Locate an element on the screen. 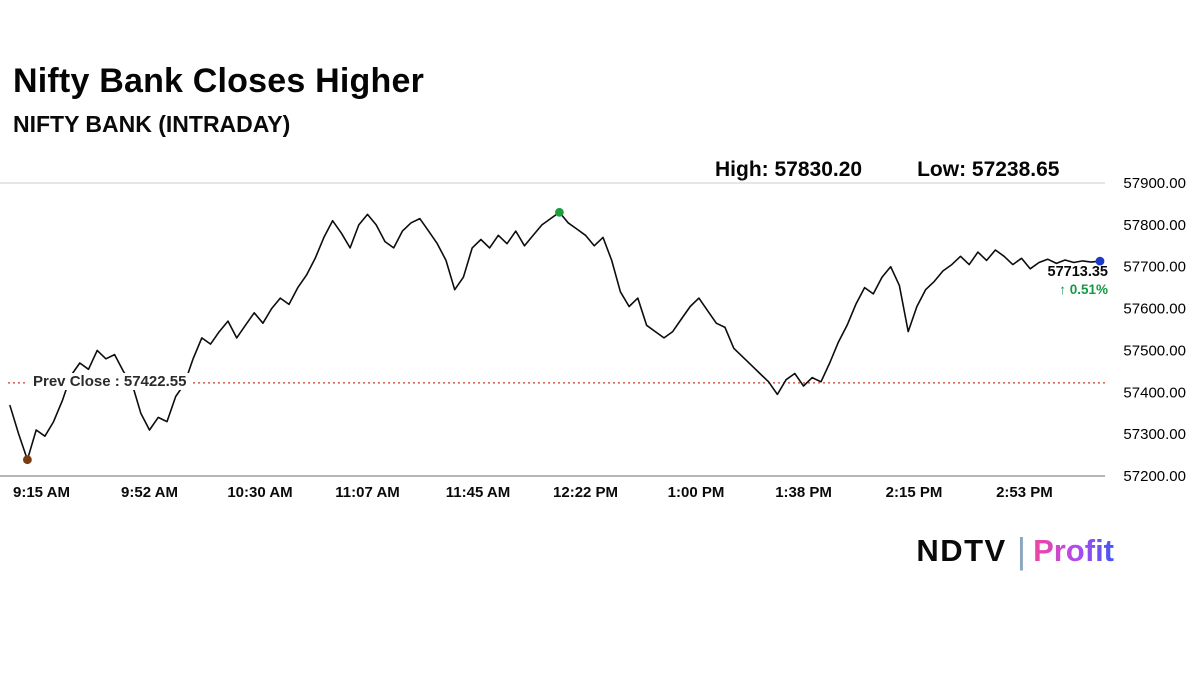 The width and height of the screenshot is (1200, 675). high-marker is located at coordinates (559, 212).